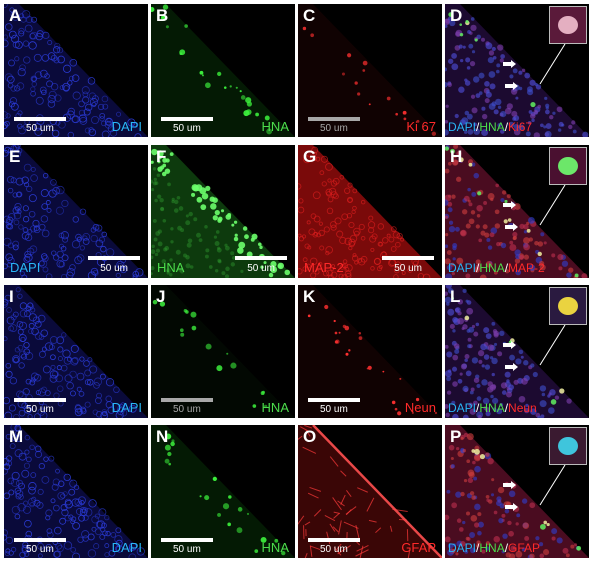  Describe the element at coordinates (456, 436) in the screenshot. I see `panel-letter: P` at that location.